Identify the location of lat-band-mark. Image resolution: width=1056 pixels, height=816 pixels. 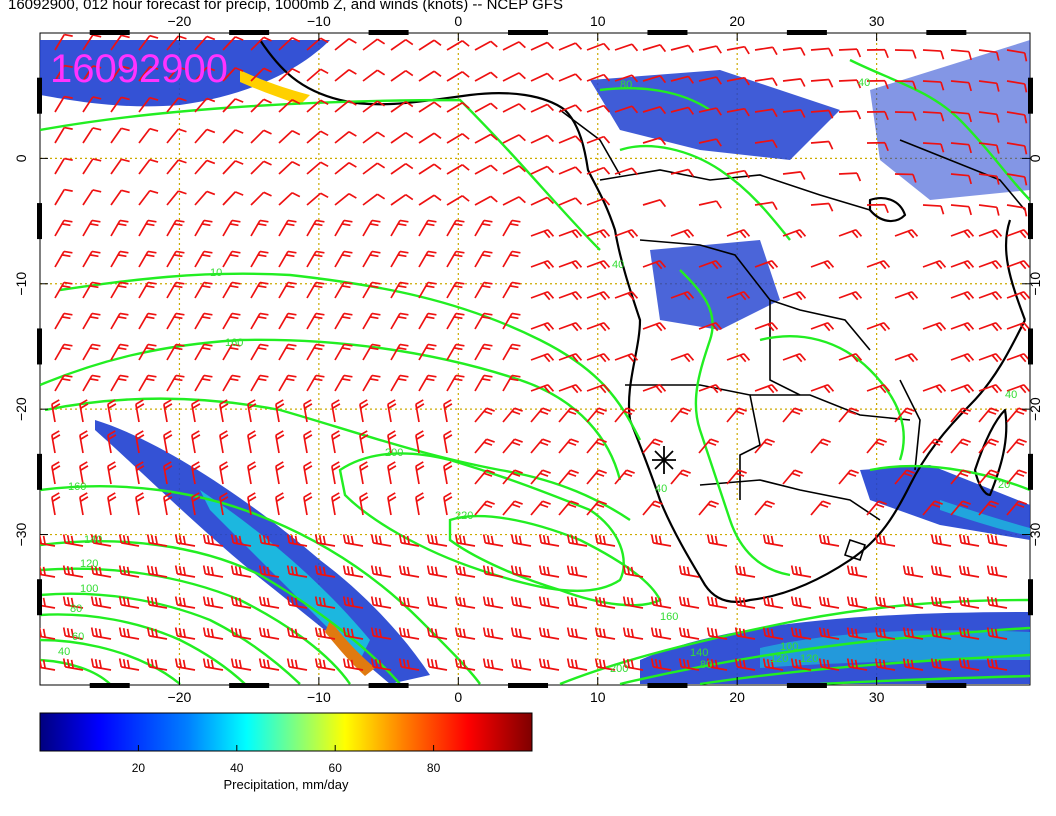
(1030, 95).